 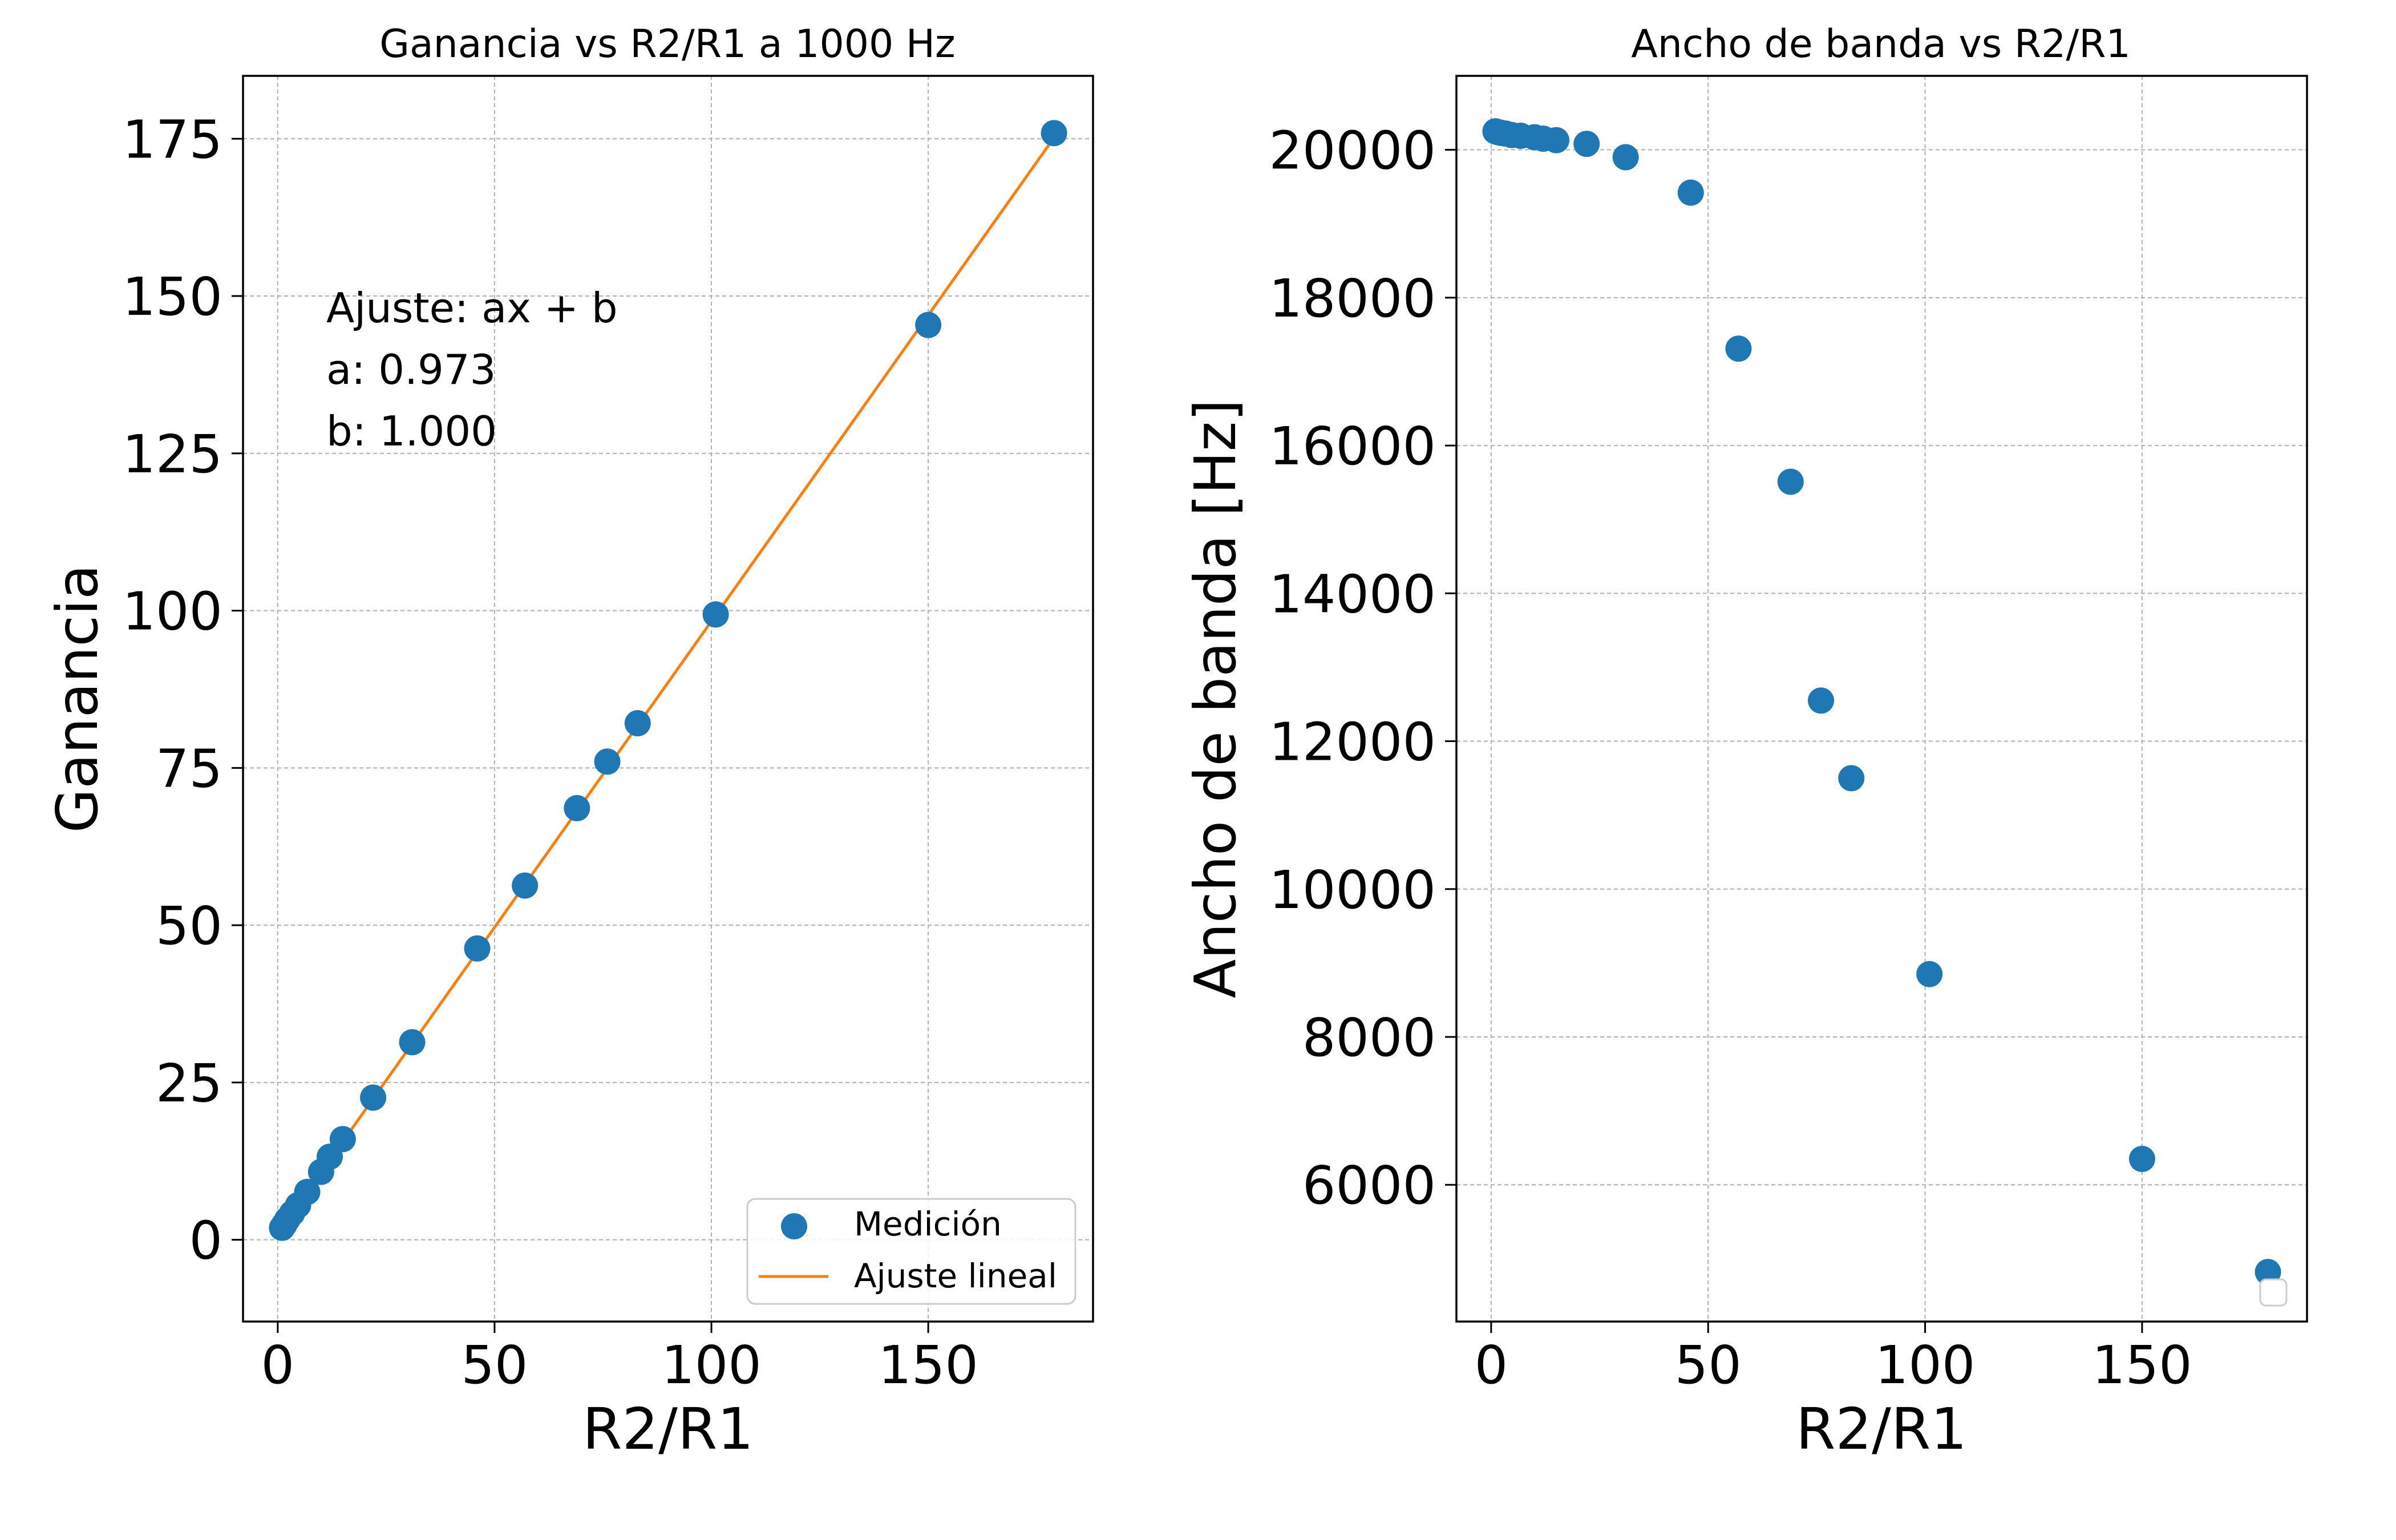 What do you see at coordinates (1352, 447) in the screenshot?
I see `y-tick-label: 16000` at bounding box center [1352, 447].